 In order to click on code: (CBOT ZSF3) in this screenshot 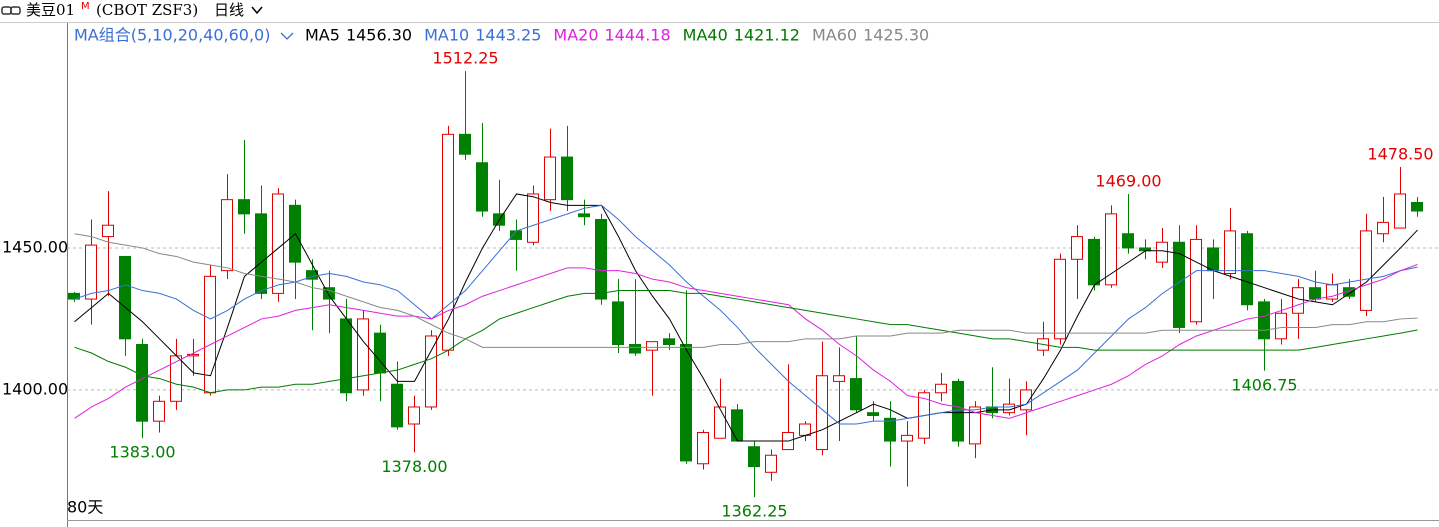, I will do `click(147, 10)`.